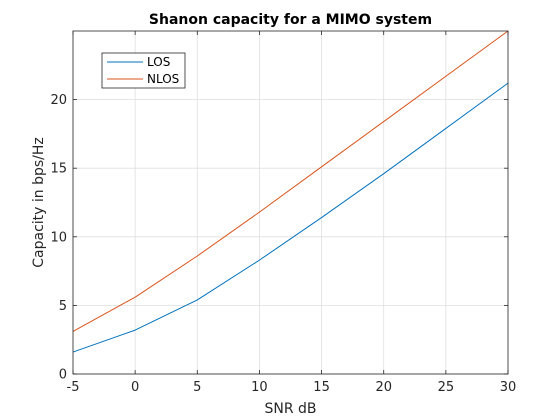 Image resolution: width=560 pixels, height=420 pixels. I want to click on x-tick-label: -5, so click(73, 387).